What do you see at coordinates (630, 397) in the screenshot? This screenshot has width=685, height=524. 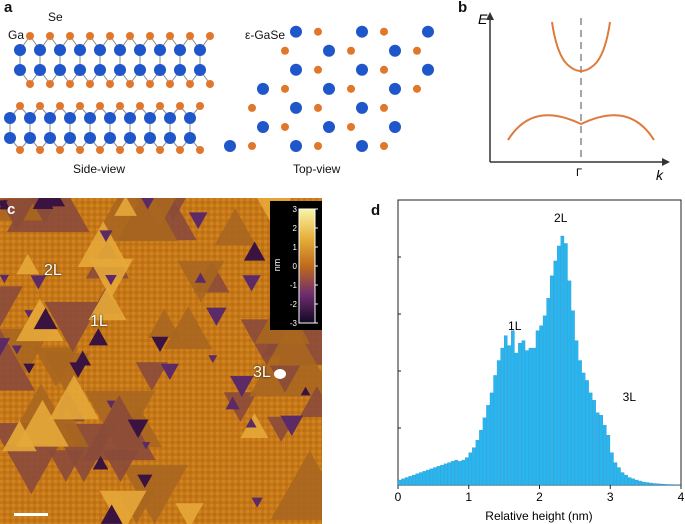 I see `peak-label: 3L` at bounding box center [630, 397].